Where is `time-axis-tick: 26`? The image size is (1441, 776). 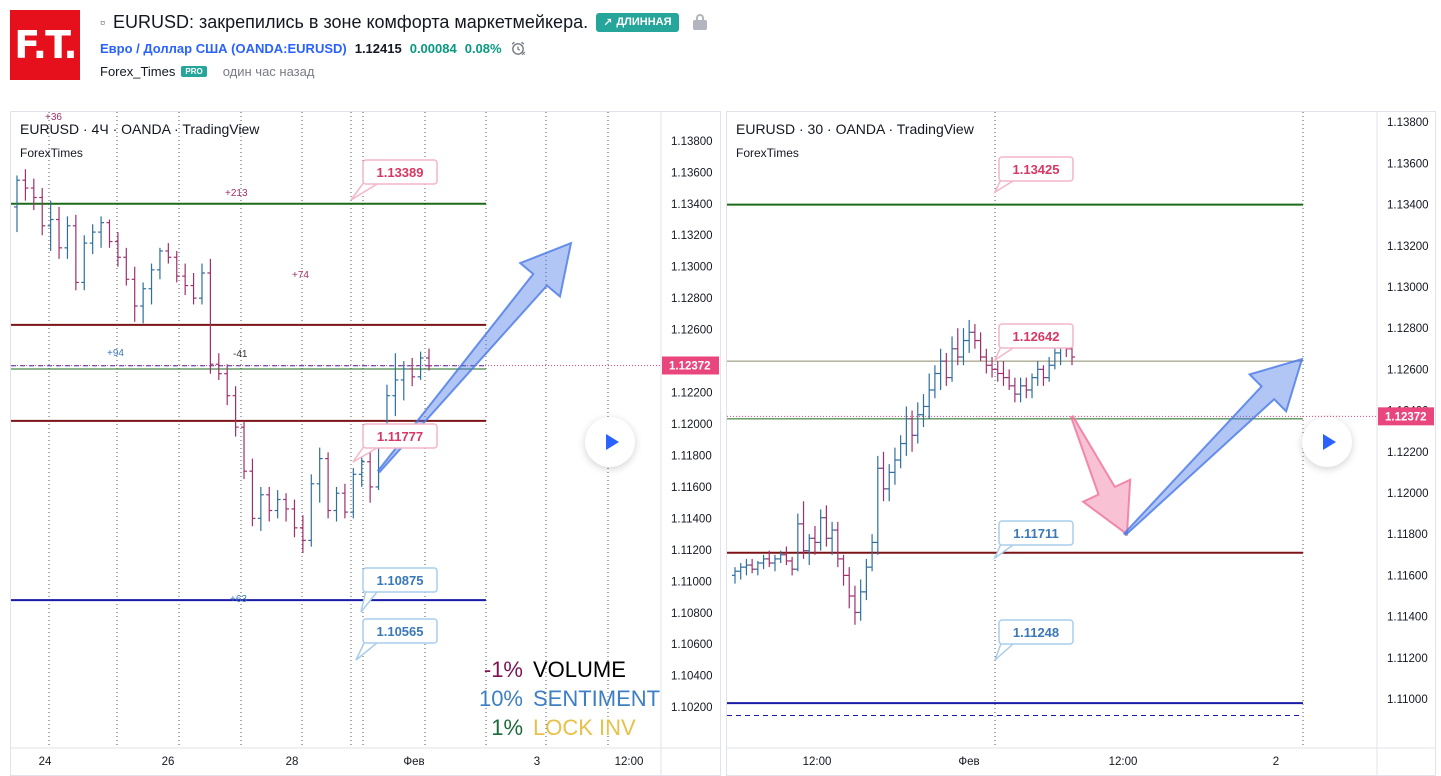 time-axis-tick: 26 is located at coordinates (168, 762).